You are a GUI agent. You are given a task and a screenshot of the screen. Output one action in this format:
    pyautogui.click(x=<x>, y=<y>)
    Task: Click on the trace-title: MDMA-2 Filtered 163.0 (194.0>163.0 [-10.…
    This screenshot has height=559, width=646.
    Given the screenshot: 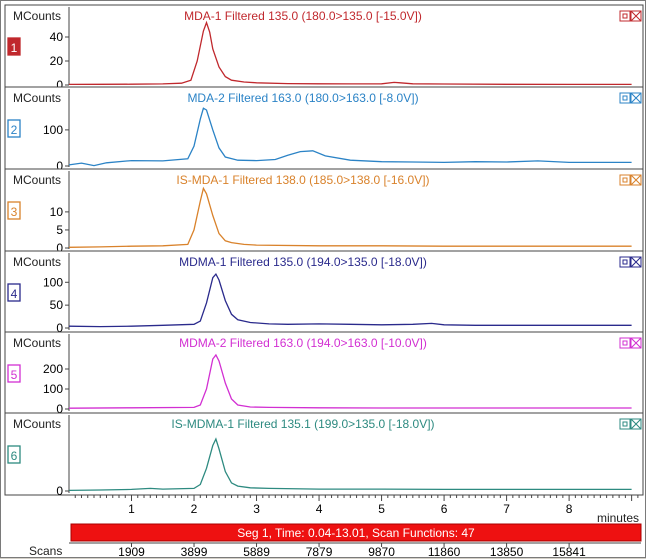 What is the action you would take?
    pyautogui.click(x=303, y=343)
    